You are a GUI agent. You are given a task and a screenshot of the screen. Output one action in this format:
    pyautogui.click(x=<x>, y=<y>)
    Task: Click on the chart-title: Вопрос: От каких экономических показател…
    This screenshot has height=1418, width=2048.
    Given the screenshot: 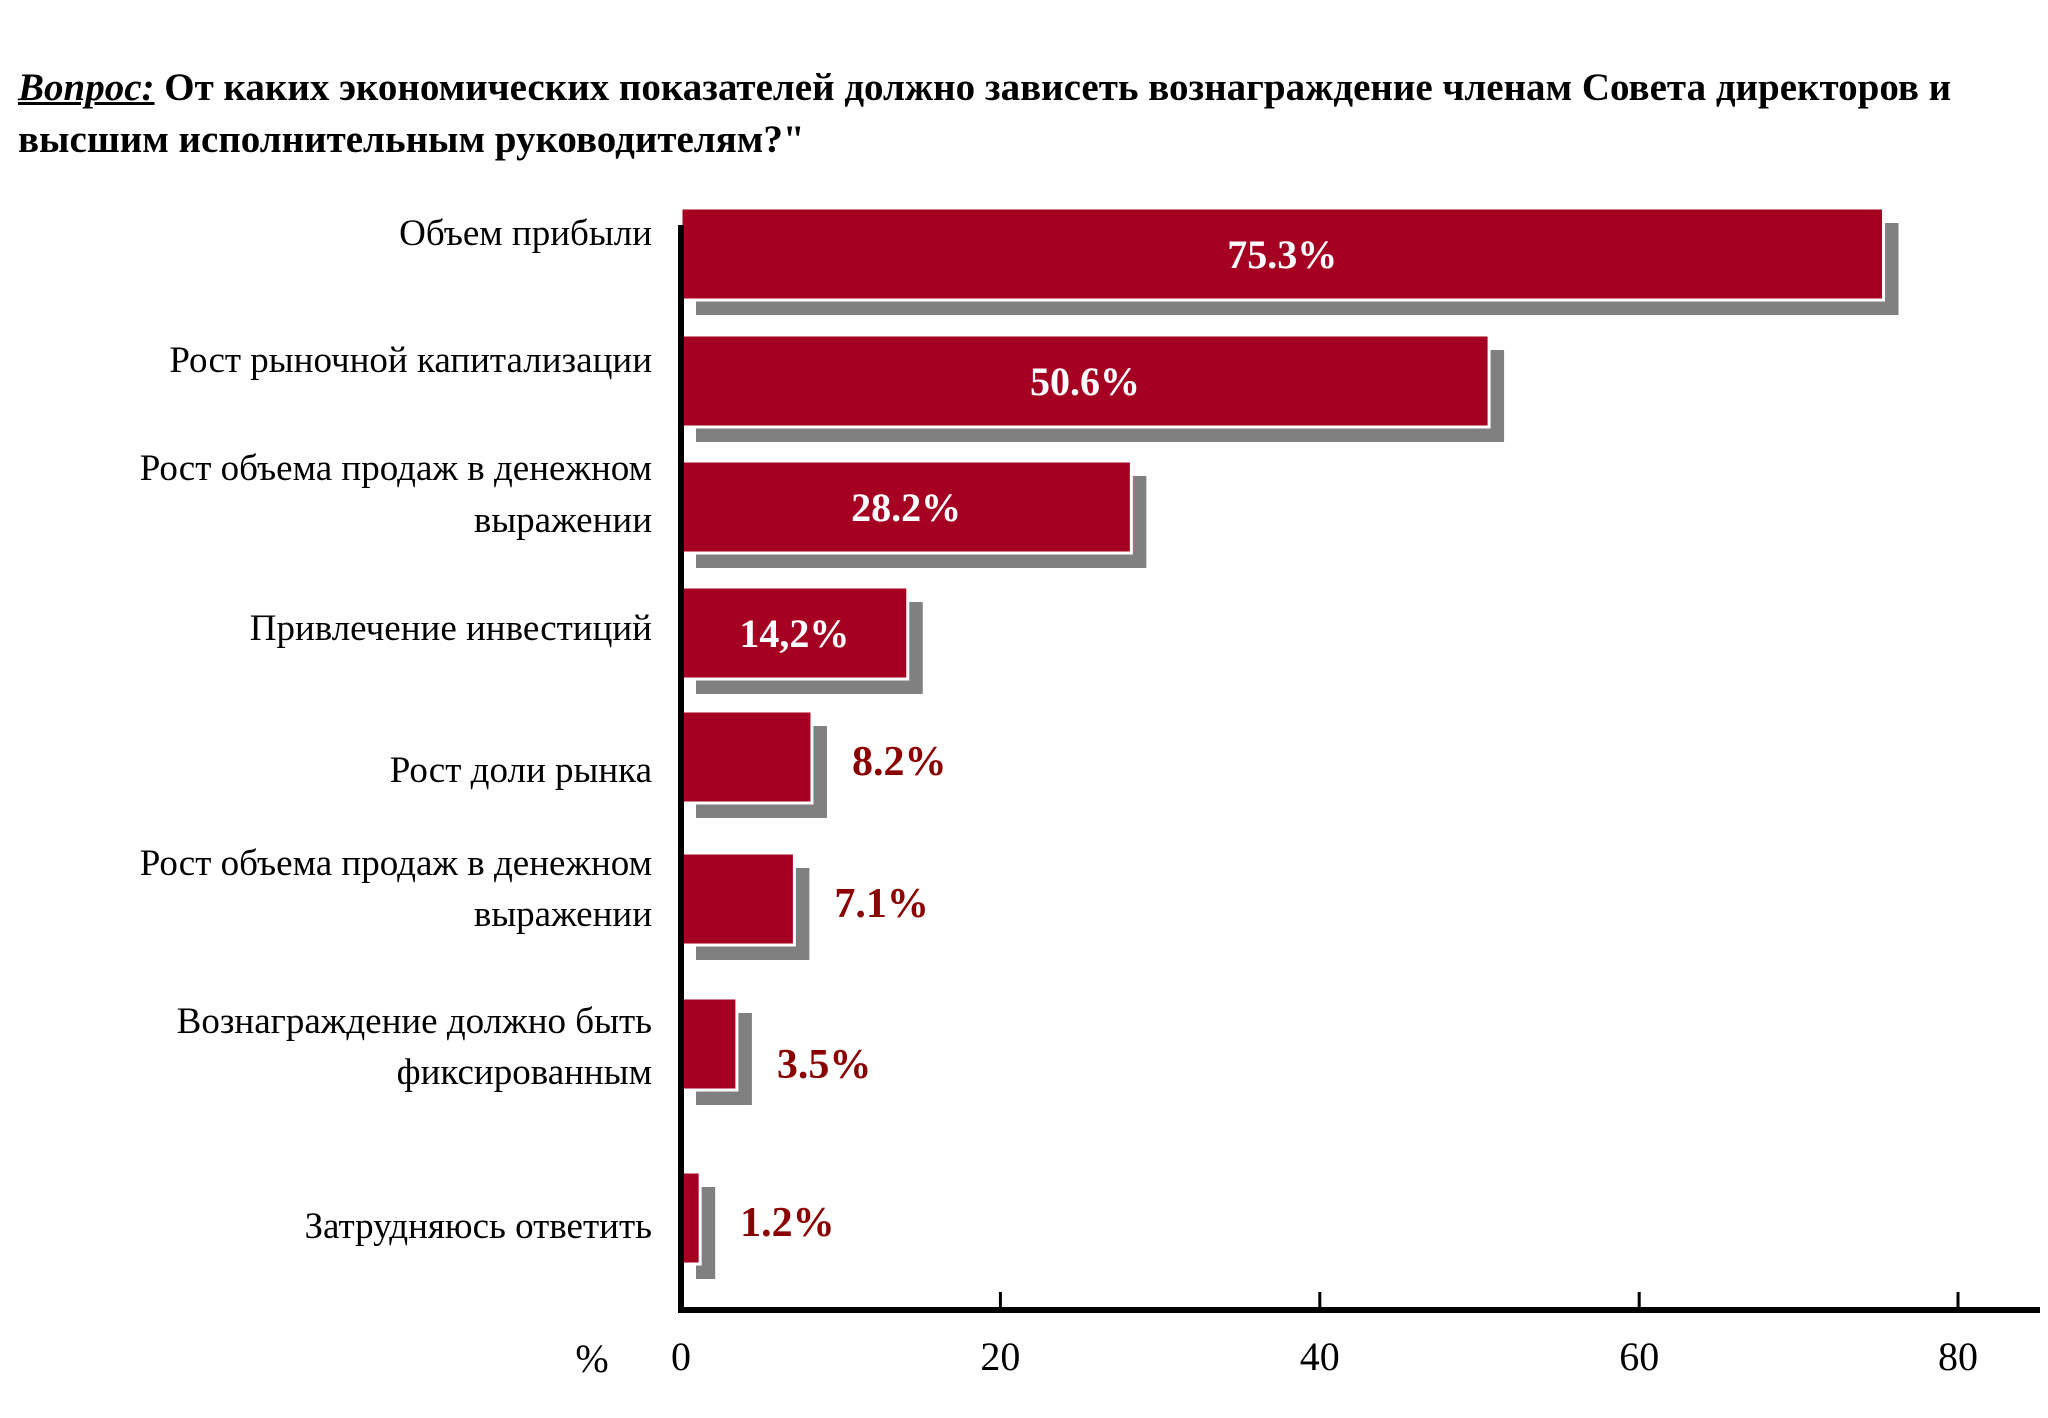 What is the action you would take?
    pyautogui.click(x=1008, y=114)
    